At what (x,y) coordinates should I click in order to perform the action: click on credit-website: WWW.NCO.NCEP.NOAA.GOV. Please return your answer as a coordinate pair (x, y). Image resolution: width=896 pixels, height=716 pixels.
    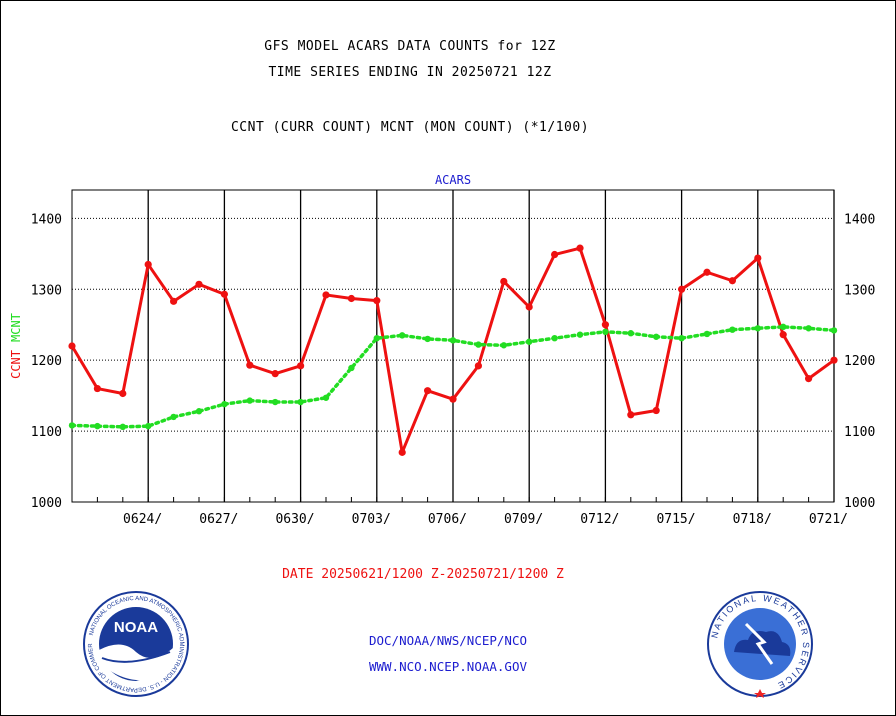
    Looking at the image, I should click on (448, 666).